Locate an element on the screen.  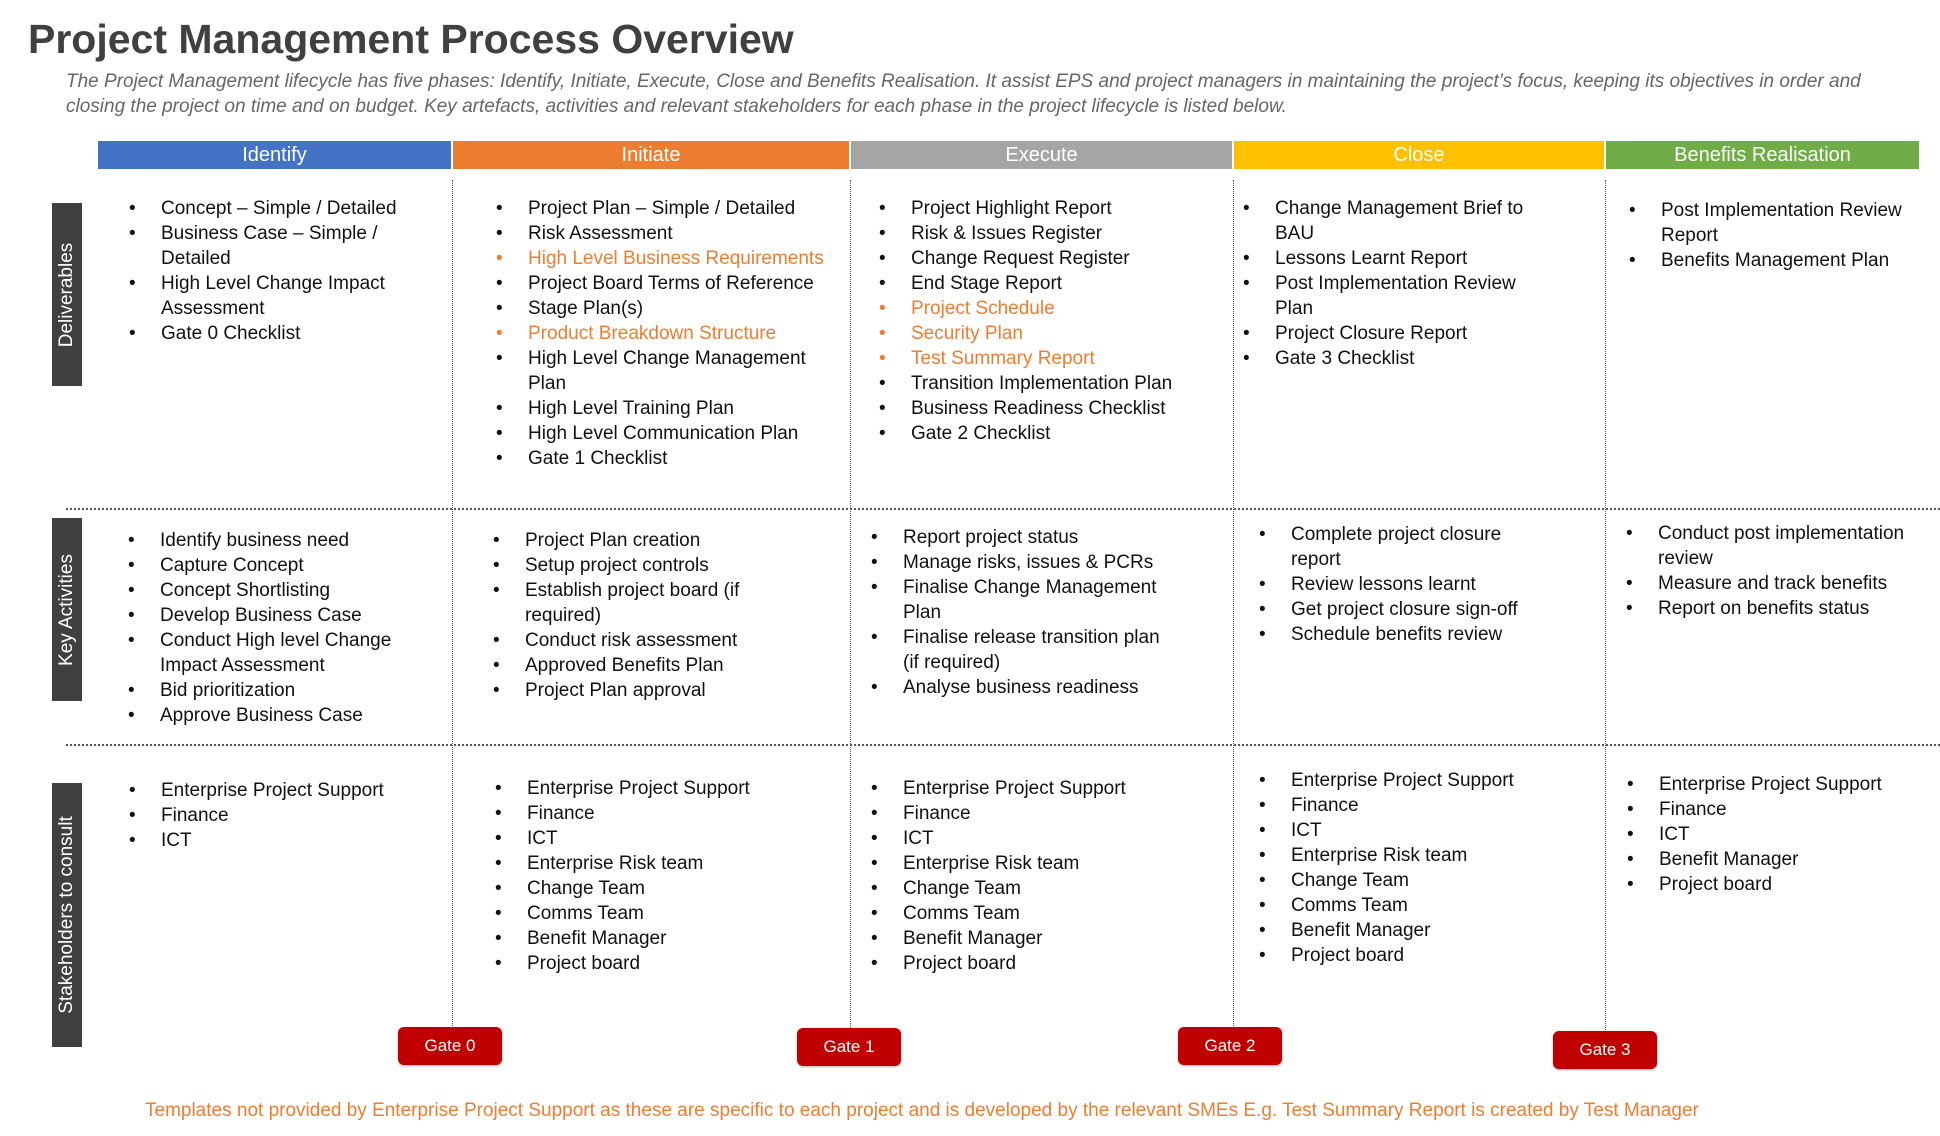
list-item: Gate 3 Checklist is located at coordinates (1393, 358).